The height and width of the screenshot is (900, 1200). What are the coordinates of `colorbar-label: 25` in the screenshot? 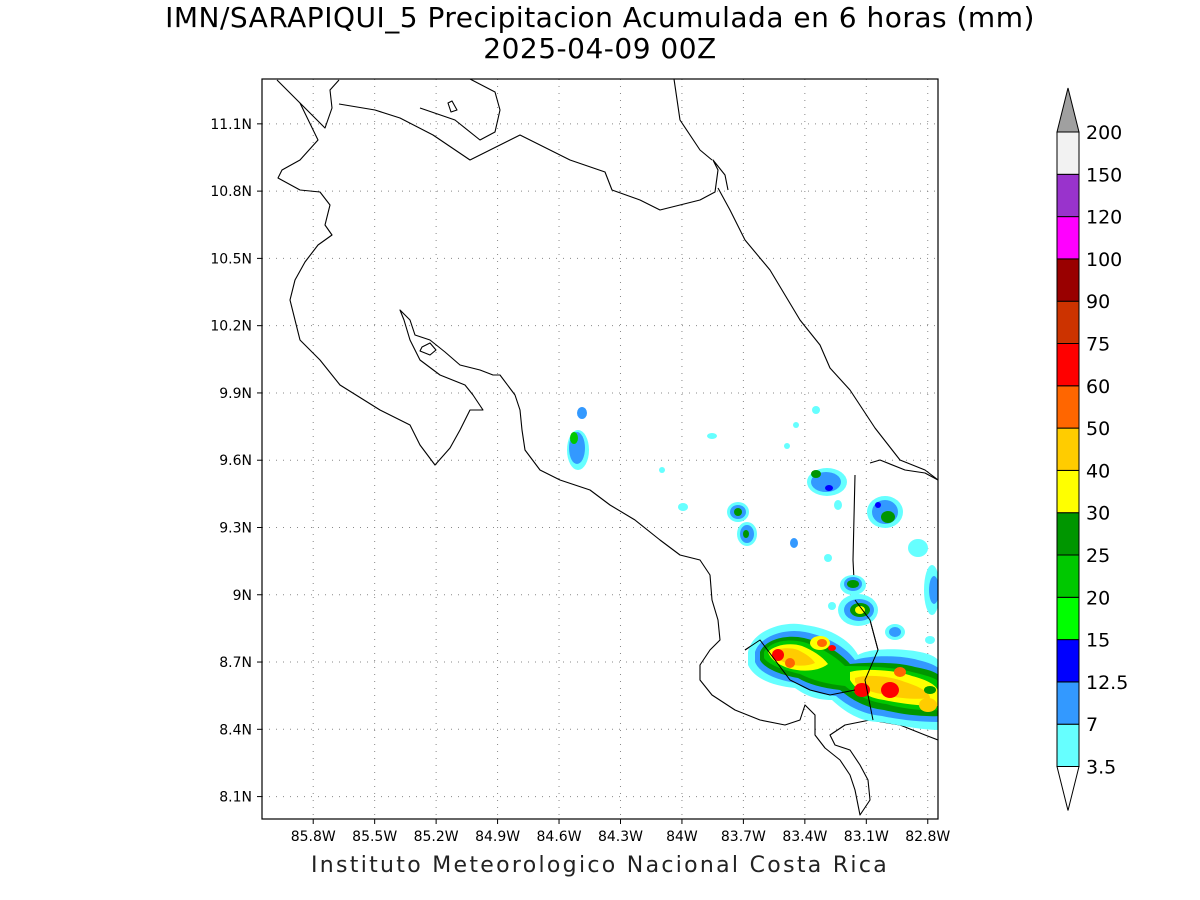 It's located at (1098, 556).